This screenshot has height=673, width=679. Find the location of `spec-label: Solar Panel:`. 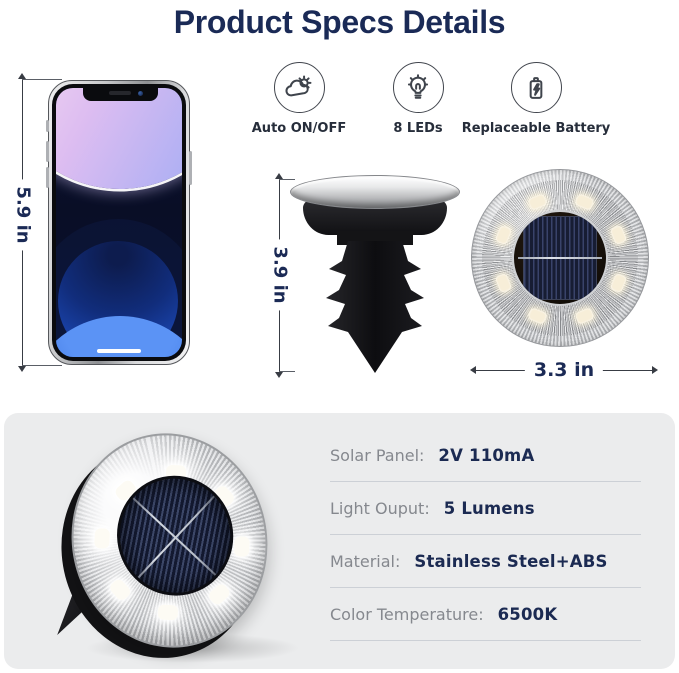

spec-label: Solar Panel: is located at coordinates (377, 455).